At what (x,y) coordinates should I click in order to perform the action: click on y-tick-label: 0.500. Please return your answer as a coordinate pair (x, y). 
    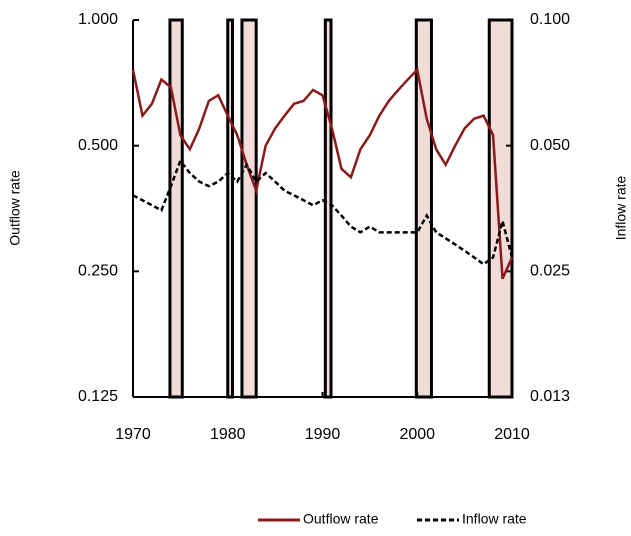
    Looking at the image, I should click on (98, 145).